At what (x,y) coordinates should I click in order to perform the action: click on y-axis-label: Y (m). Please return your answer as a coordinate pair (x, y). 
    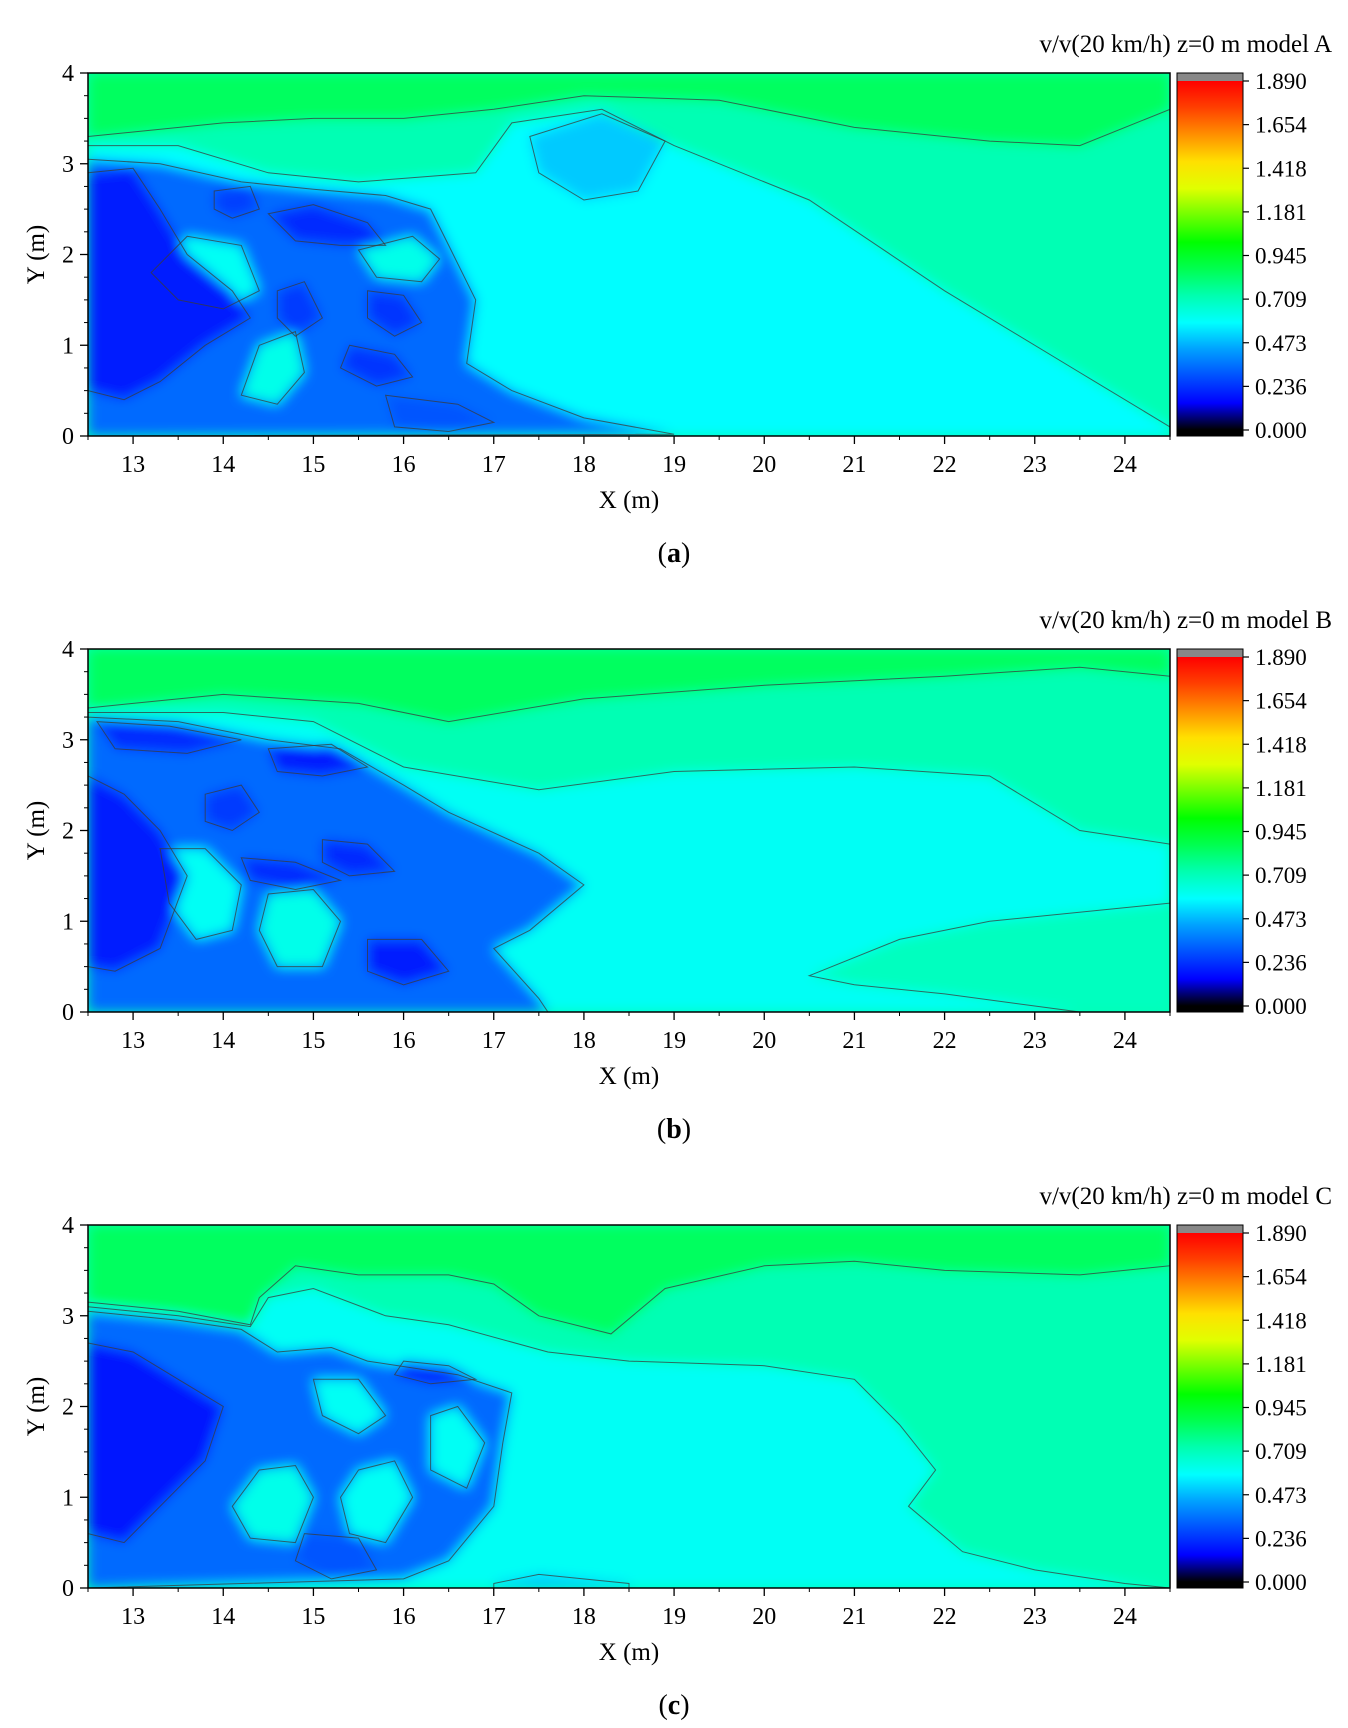
    Looking at the image, I should click on (36, 254).